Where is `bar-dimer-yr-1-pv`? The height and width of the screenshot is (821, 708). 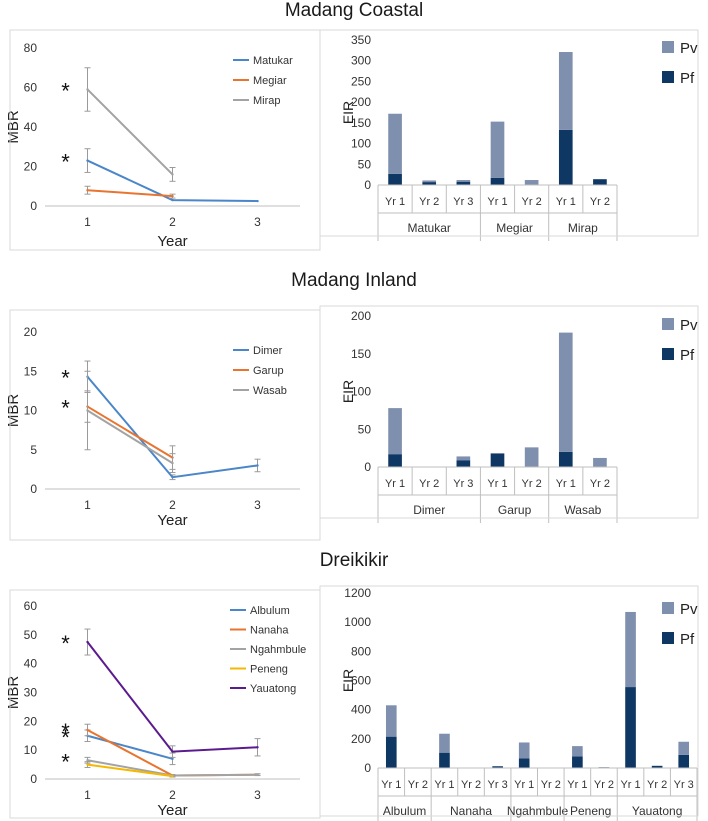 bar-dimer-yr-1-pv is located at coordinates (395, 431).